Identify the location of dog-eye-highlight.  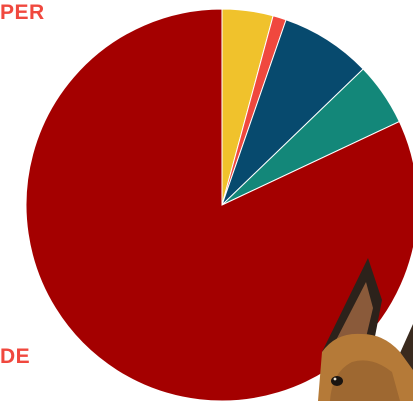
(335, 379).